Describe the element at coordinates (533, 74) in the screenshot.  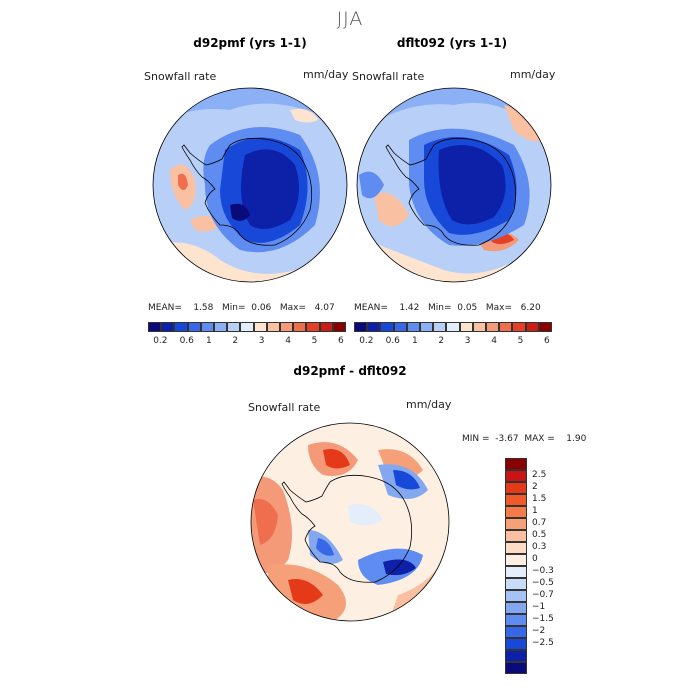
I see `right-units-label: mm/day` at that location.